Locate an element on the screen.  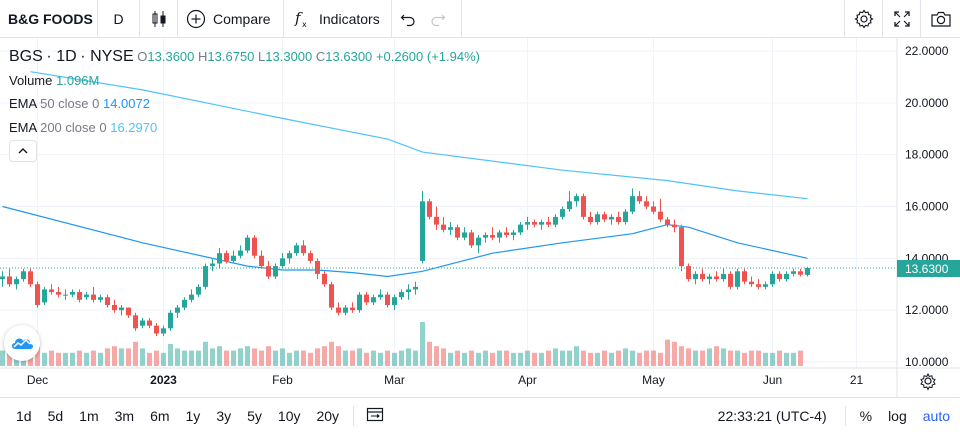
tradingview-logo is located at coordinates (22, 343).